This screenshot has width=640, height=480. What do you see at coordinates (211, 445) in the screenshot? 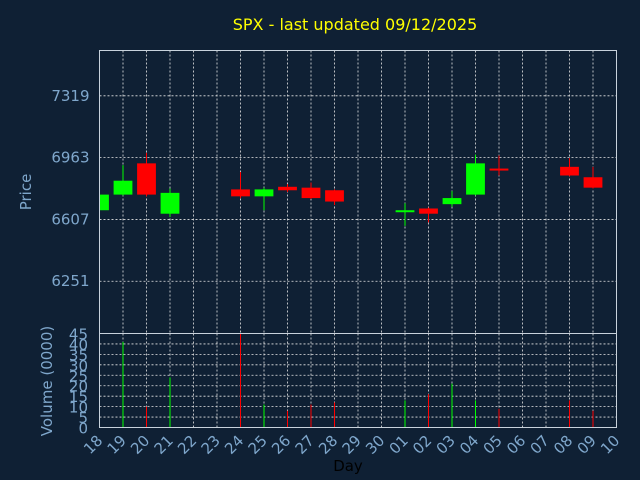
I see `x-tick-label: 23` at bounding box center [211, 445].